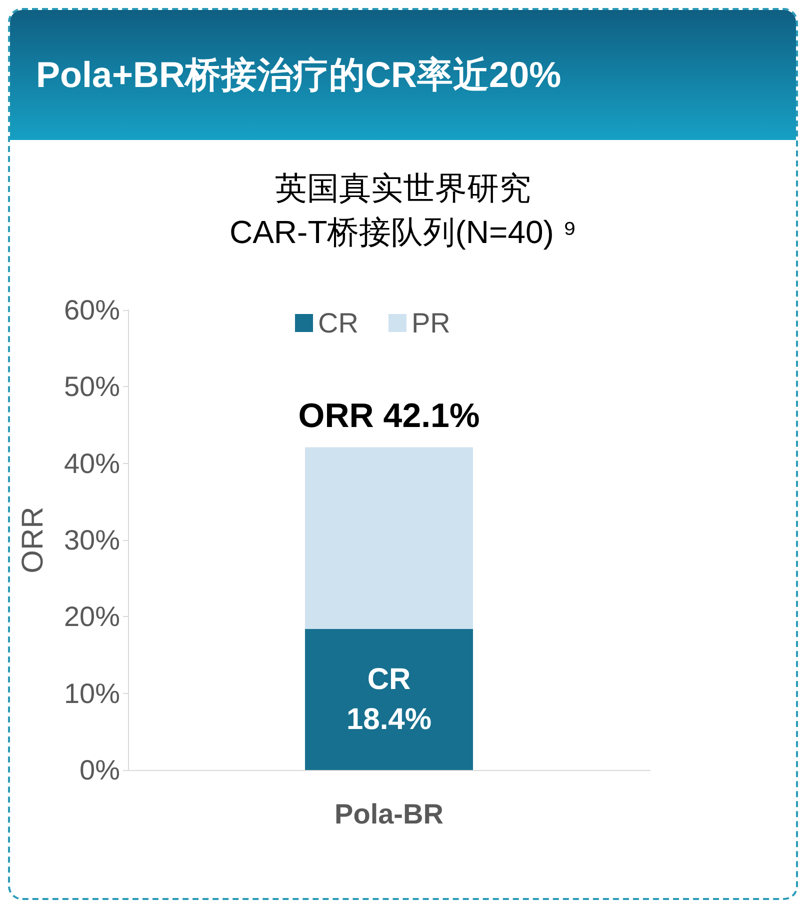 Image resolution: width=810 pixels, height=912 pixels. What do you see at coordinates (338, 323) in the screenshot?
I see `legend-label: CR` at bounding box center [338, 323].